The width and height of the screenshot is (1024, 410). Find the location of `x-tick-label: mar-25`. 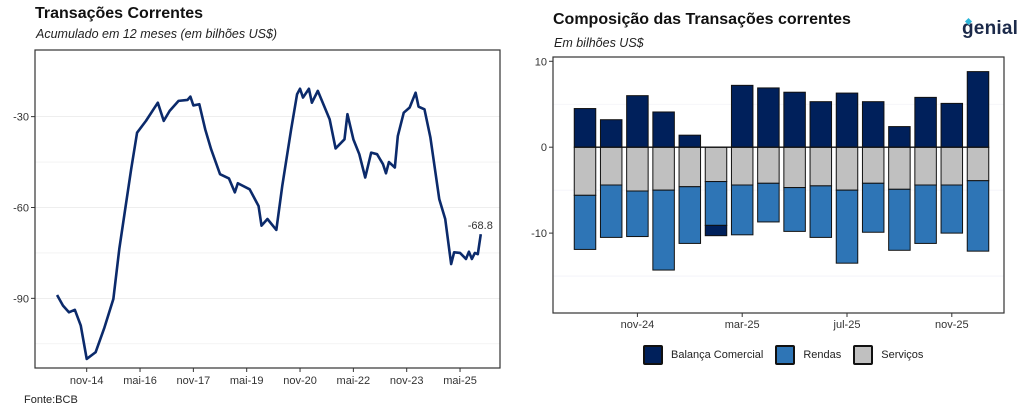

x-tick-label: mar-25 is located at coordinates (742, 325).